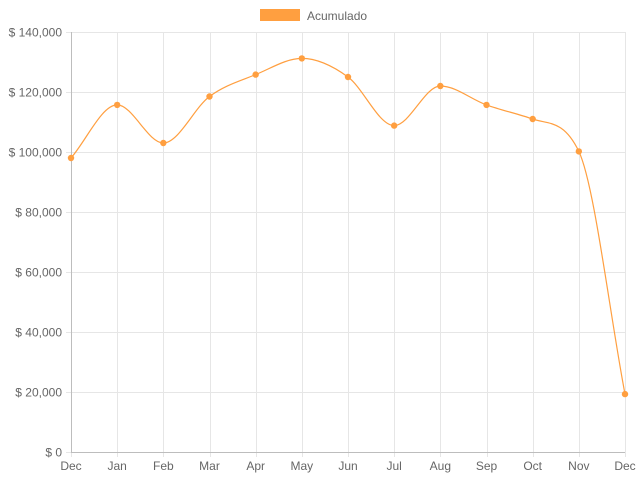  What do you see at coordinates (38, 393) in the screenshot?
I see `y-tick-label: $ 20,000` at bounding box center [38, 393].